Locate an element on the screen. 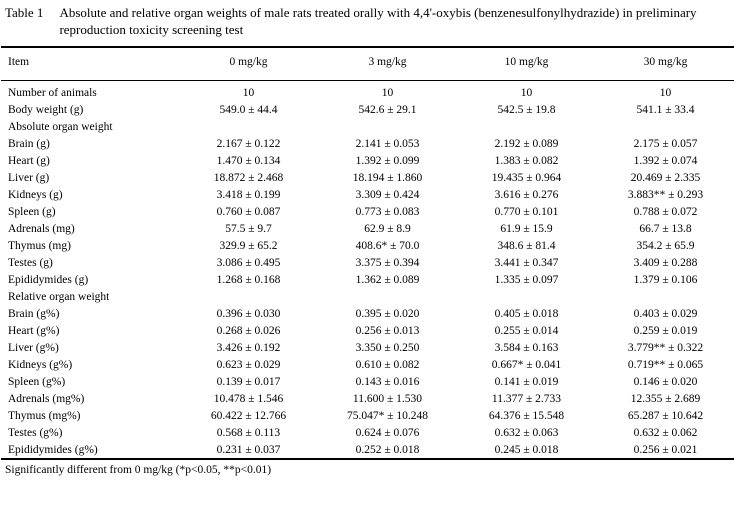  value-cell: 0.719** ± 0.065 is located at coordinates (665, 364).